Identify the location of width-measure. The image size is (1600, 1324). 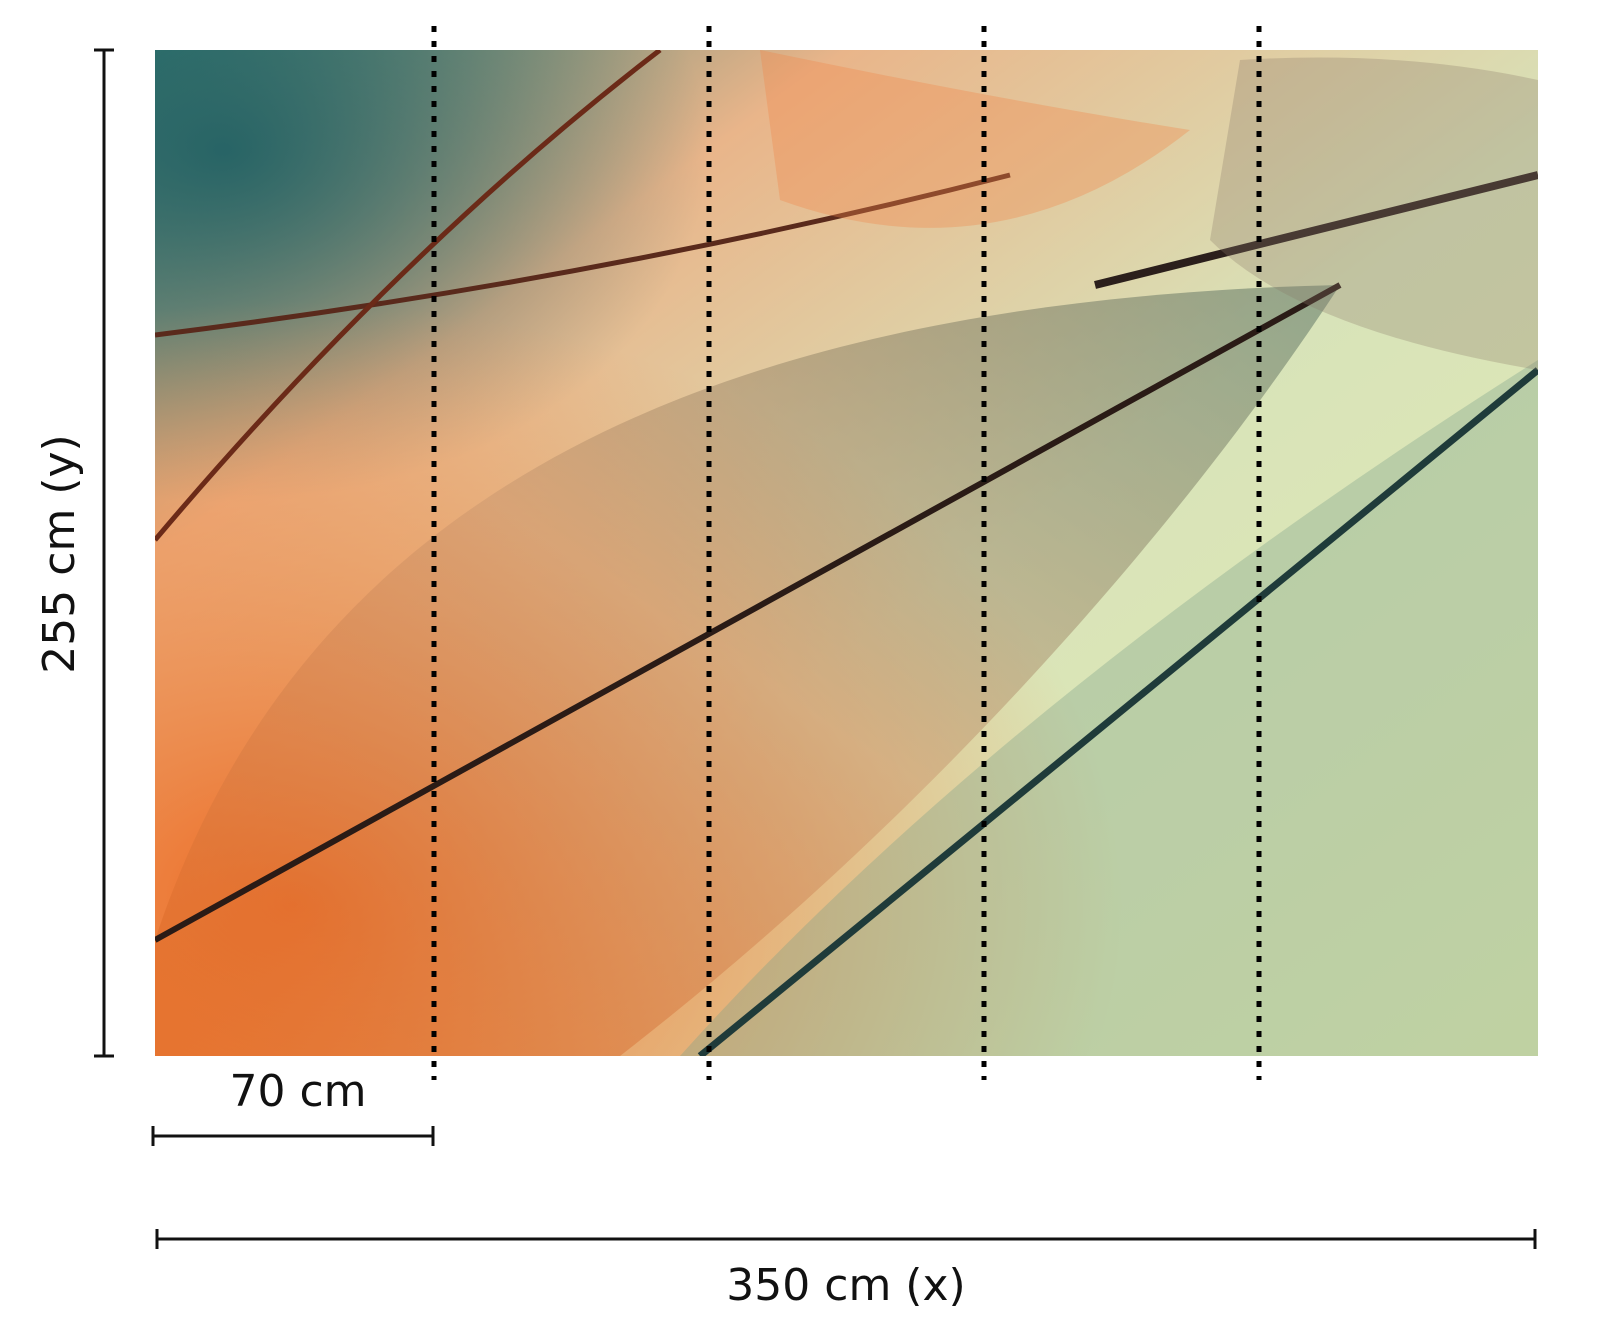
(846, 1239).